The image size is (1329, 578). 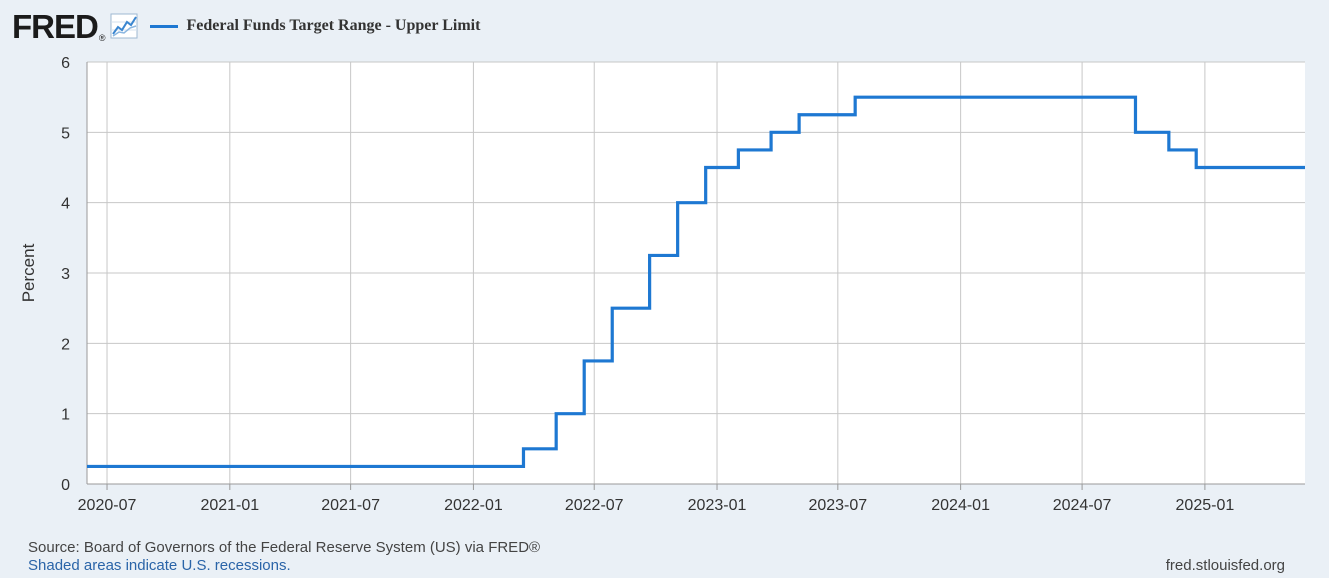 I want to click on fred-logo-reg: ®, so click(x=102, y=37).